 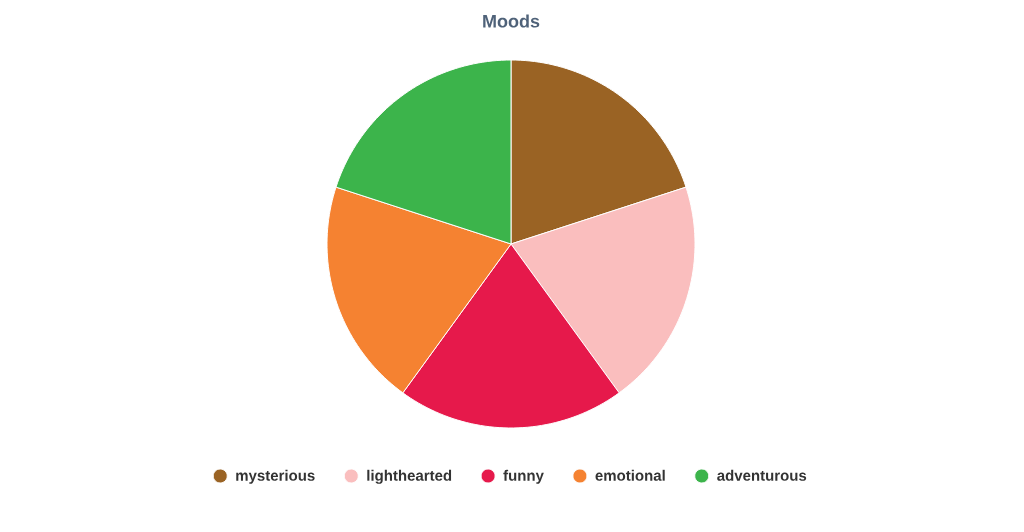 What do you see at coordinates (511, 21) in the screenshot?
I see `chart-title: Moods` at bounding box center [511, 21].